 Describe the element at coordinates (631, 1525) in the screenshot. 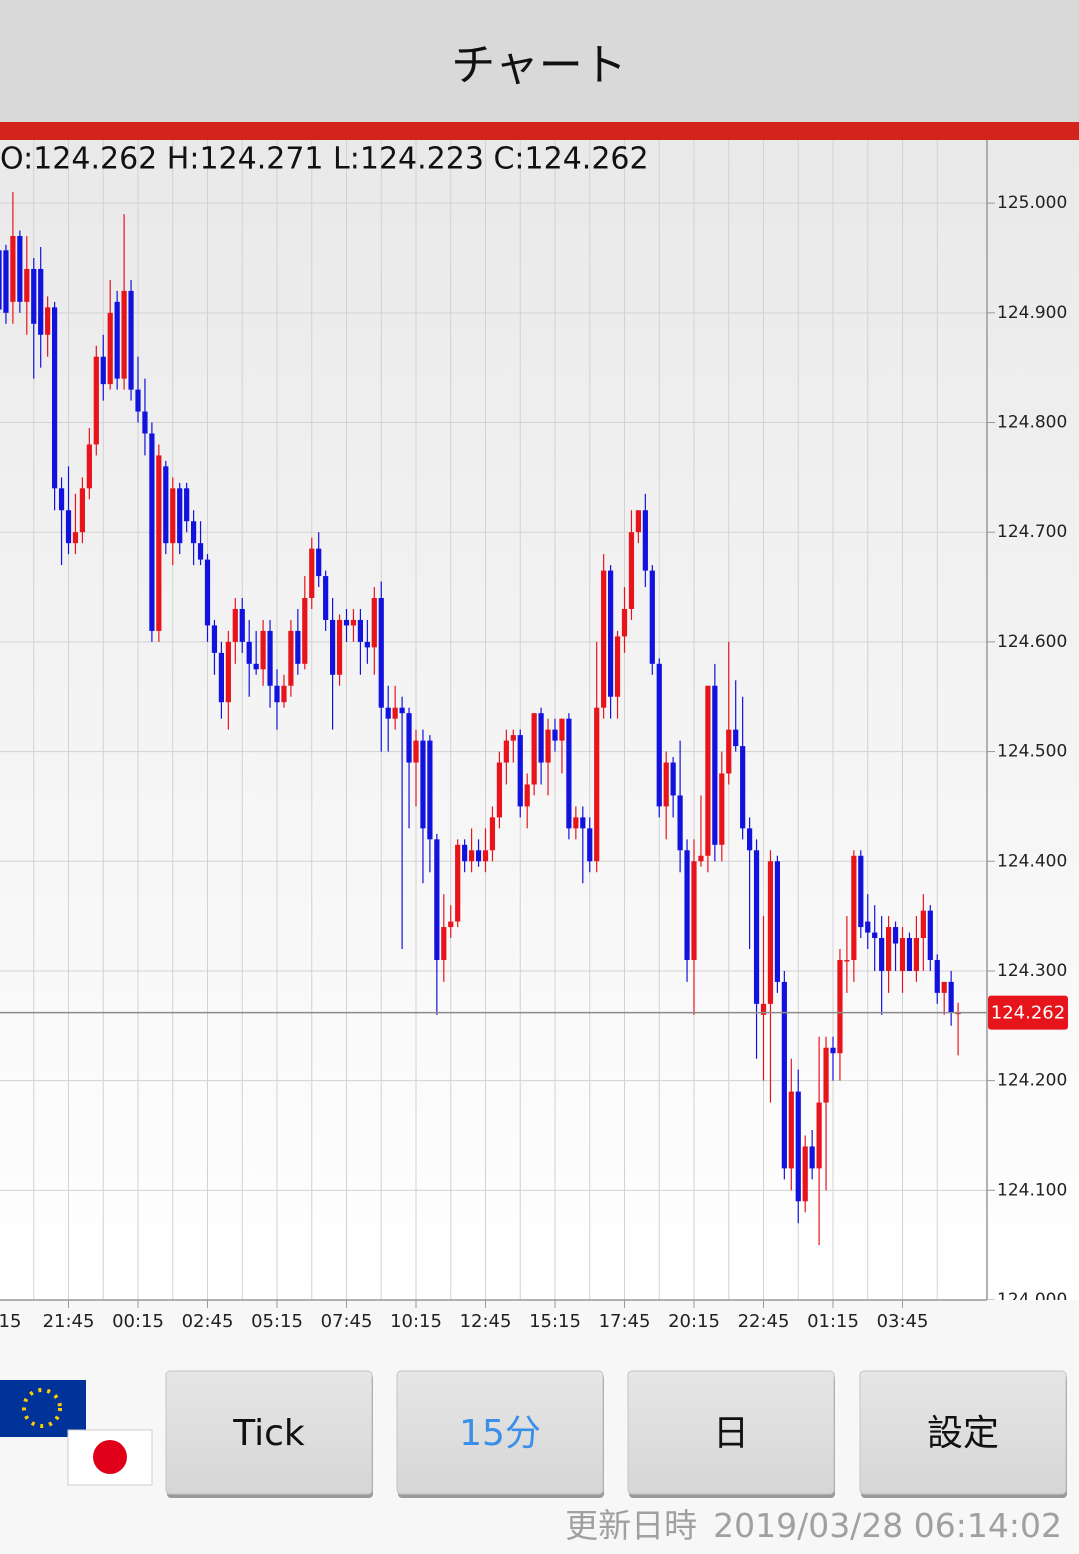

I see `updated-label: 更新日時` at that location.